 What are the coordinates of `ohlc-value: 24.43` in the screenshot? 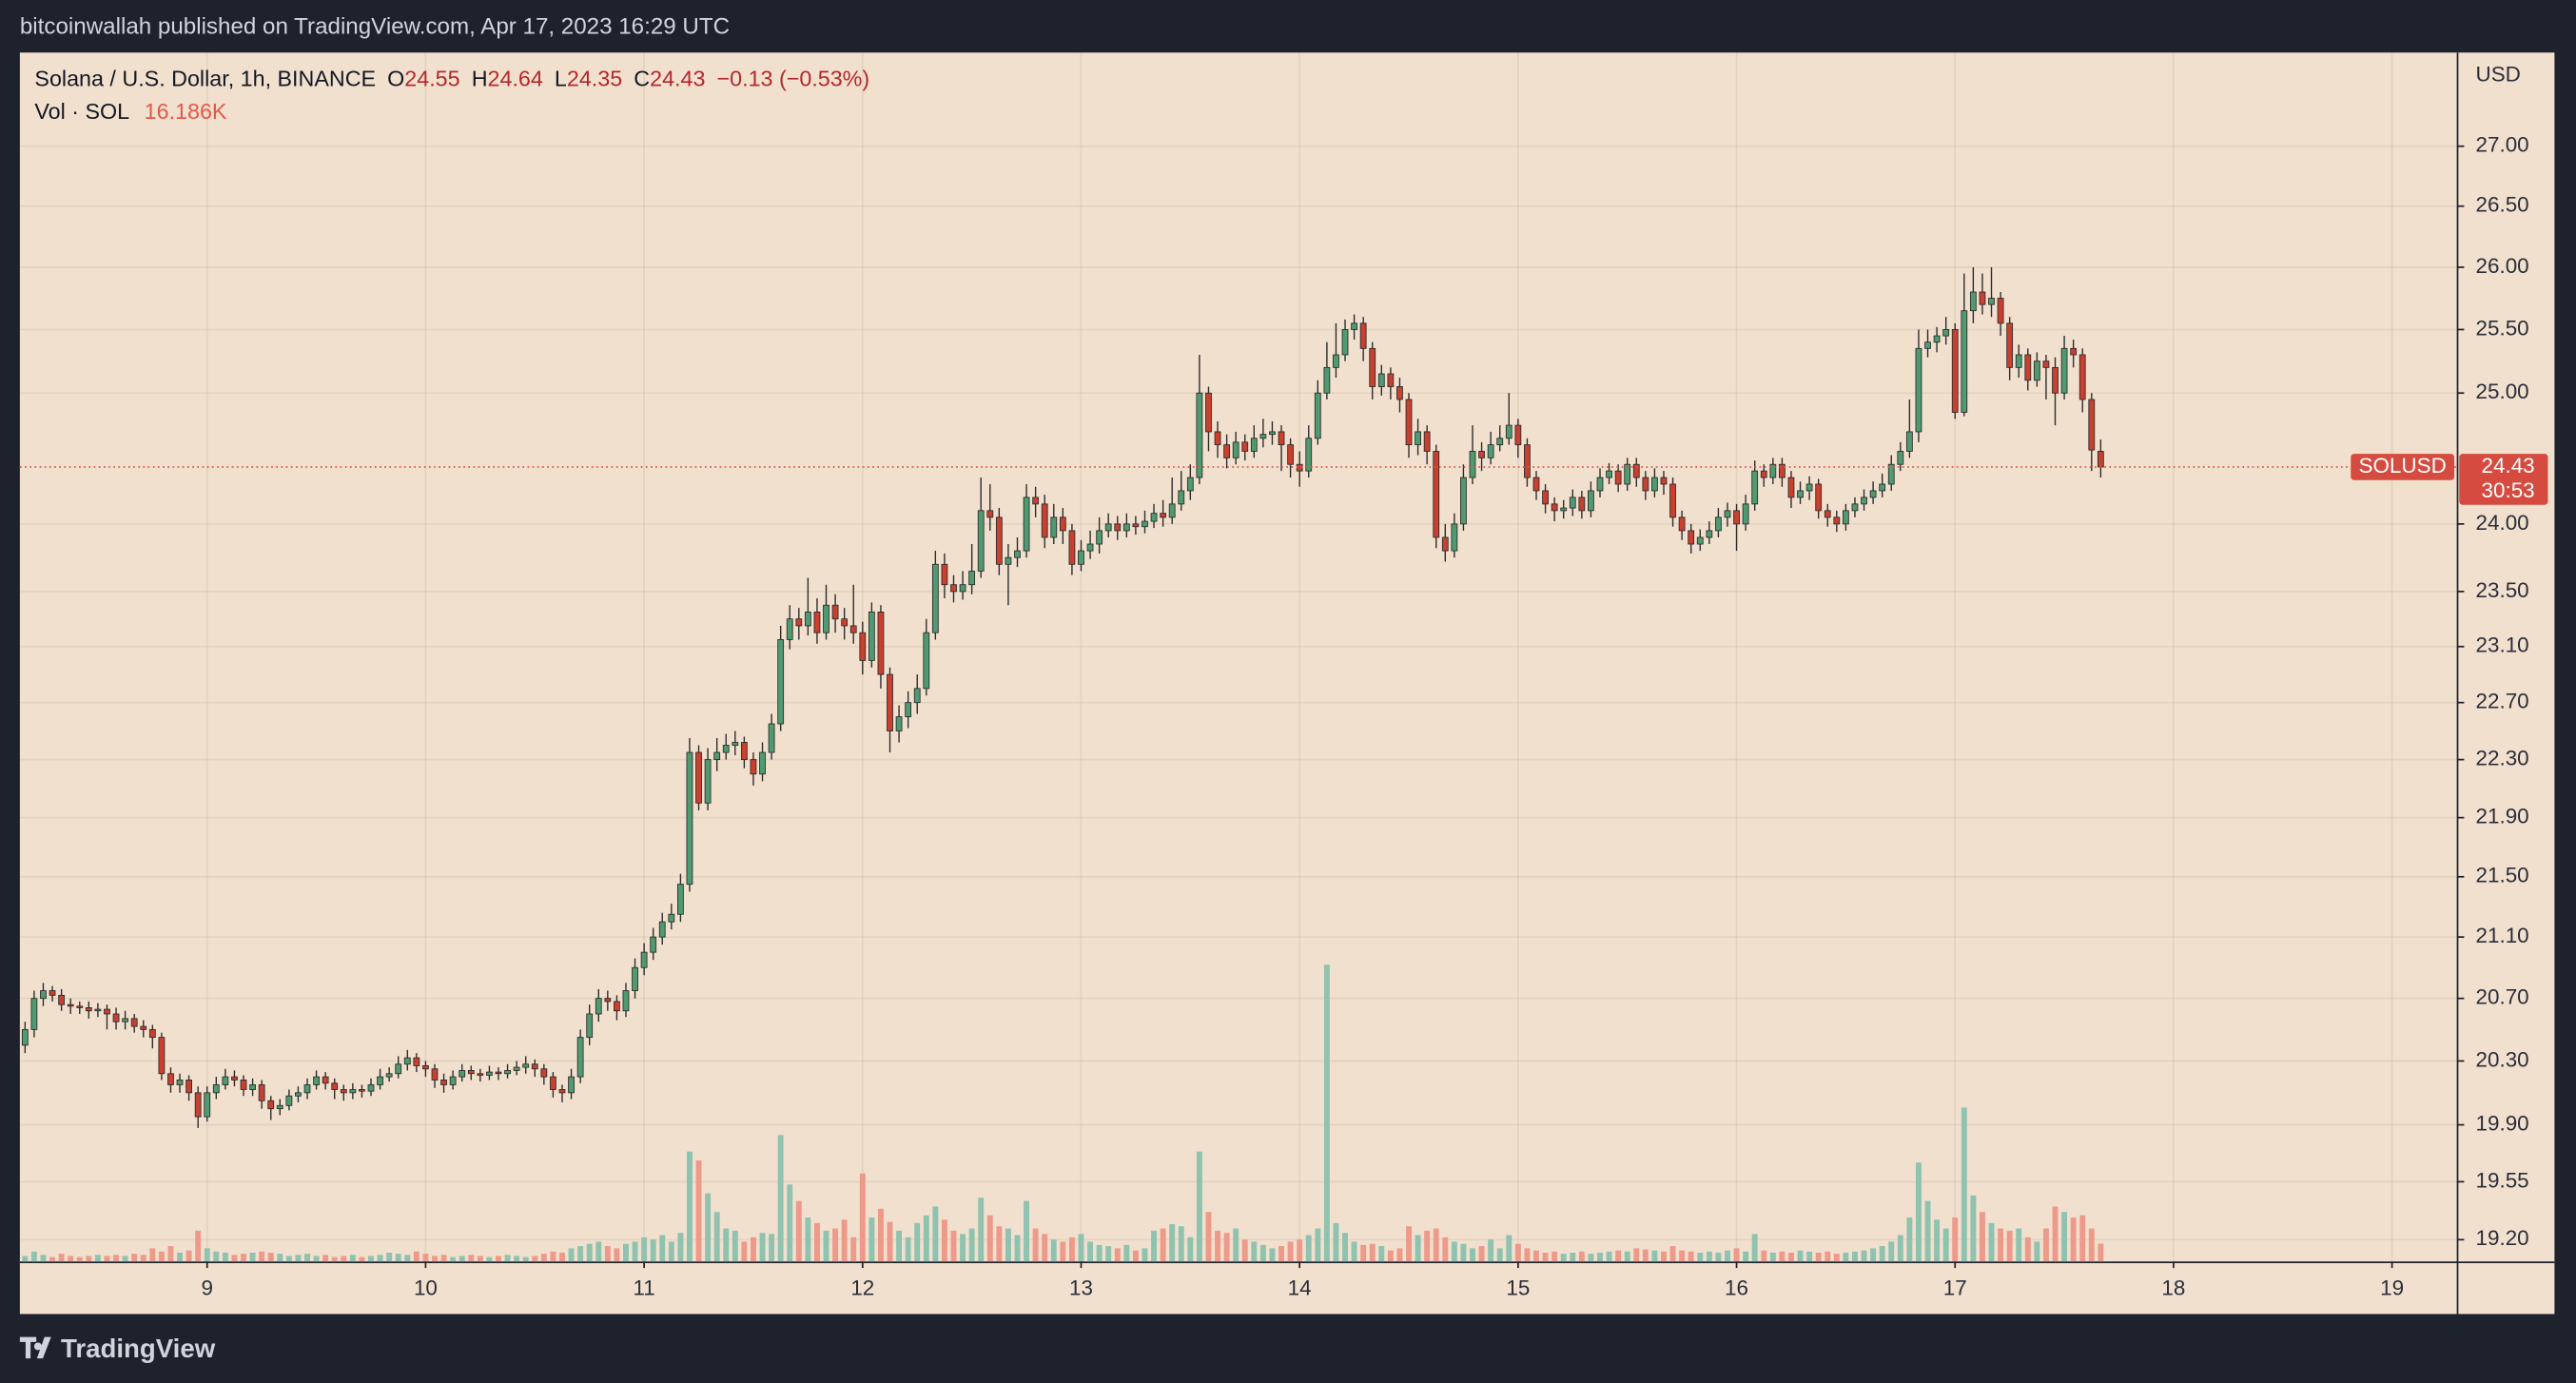 It's located at (677, 79).